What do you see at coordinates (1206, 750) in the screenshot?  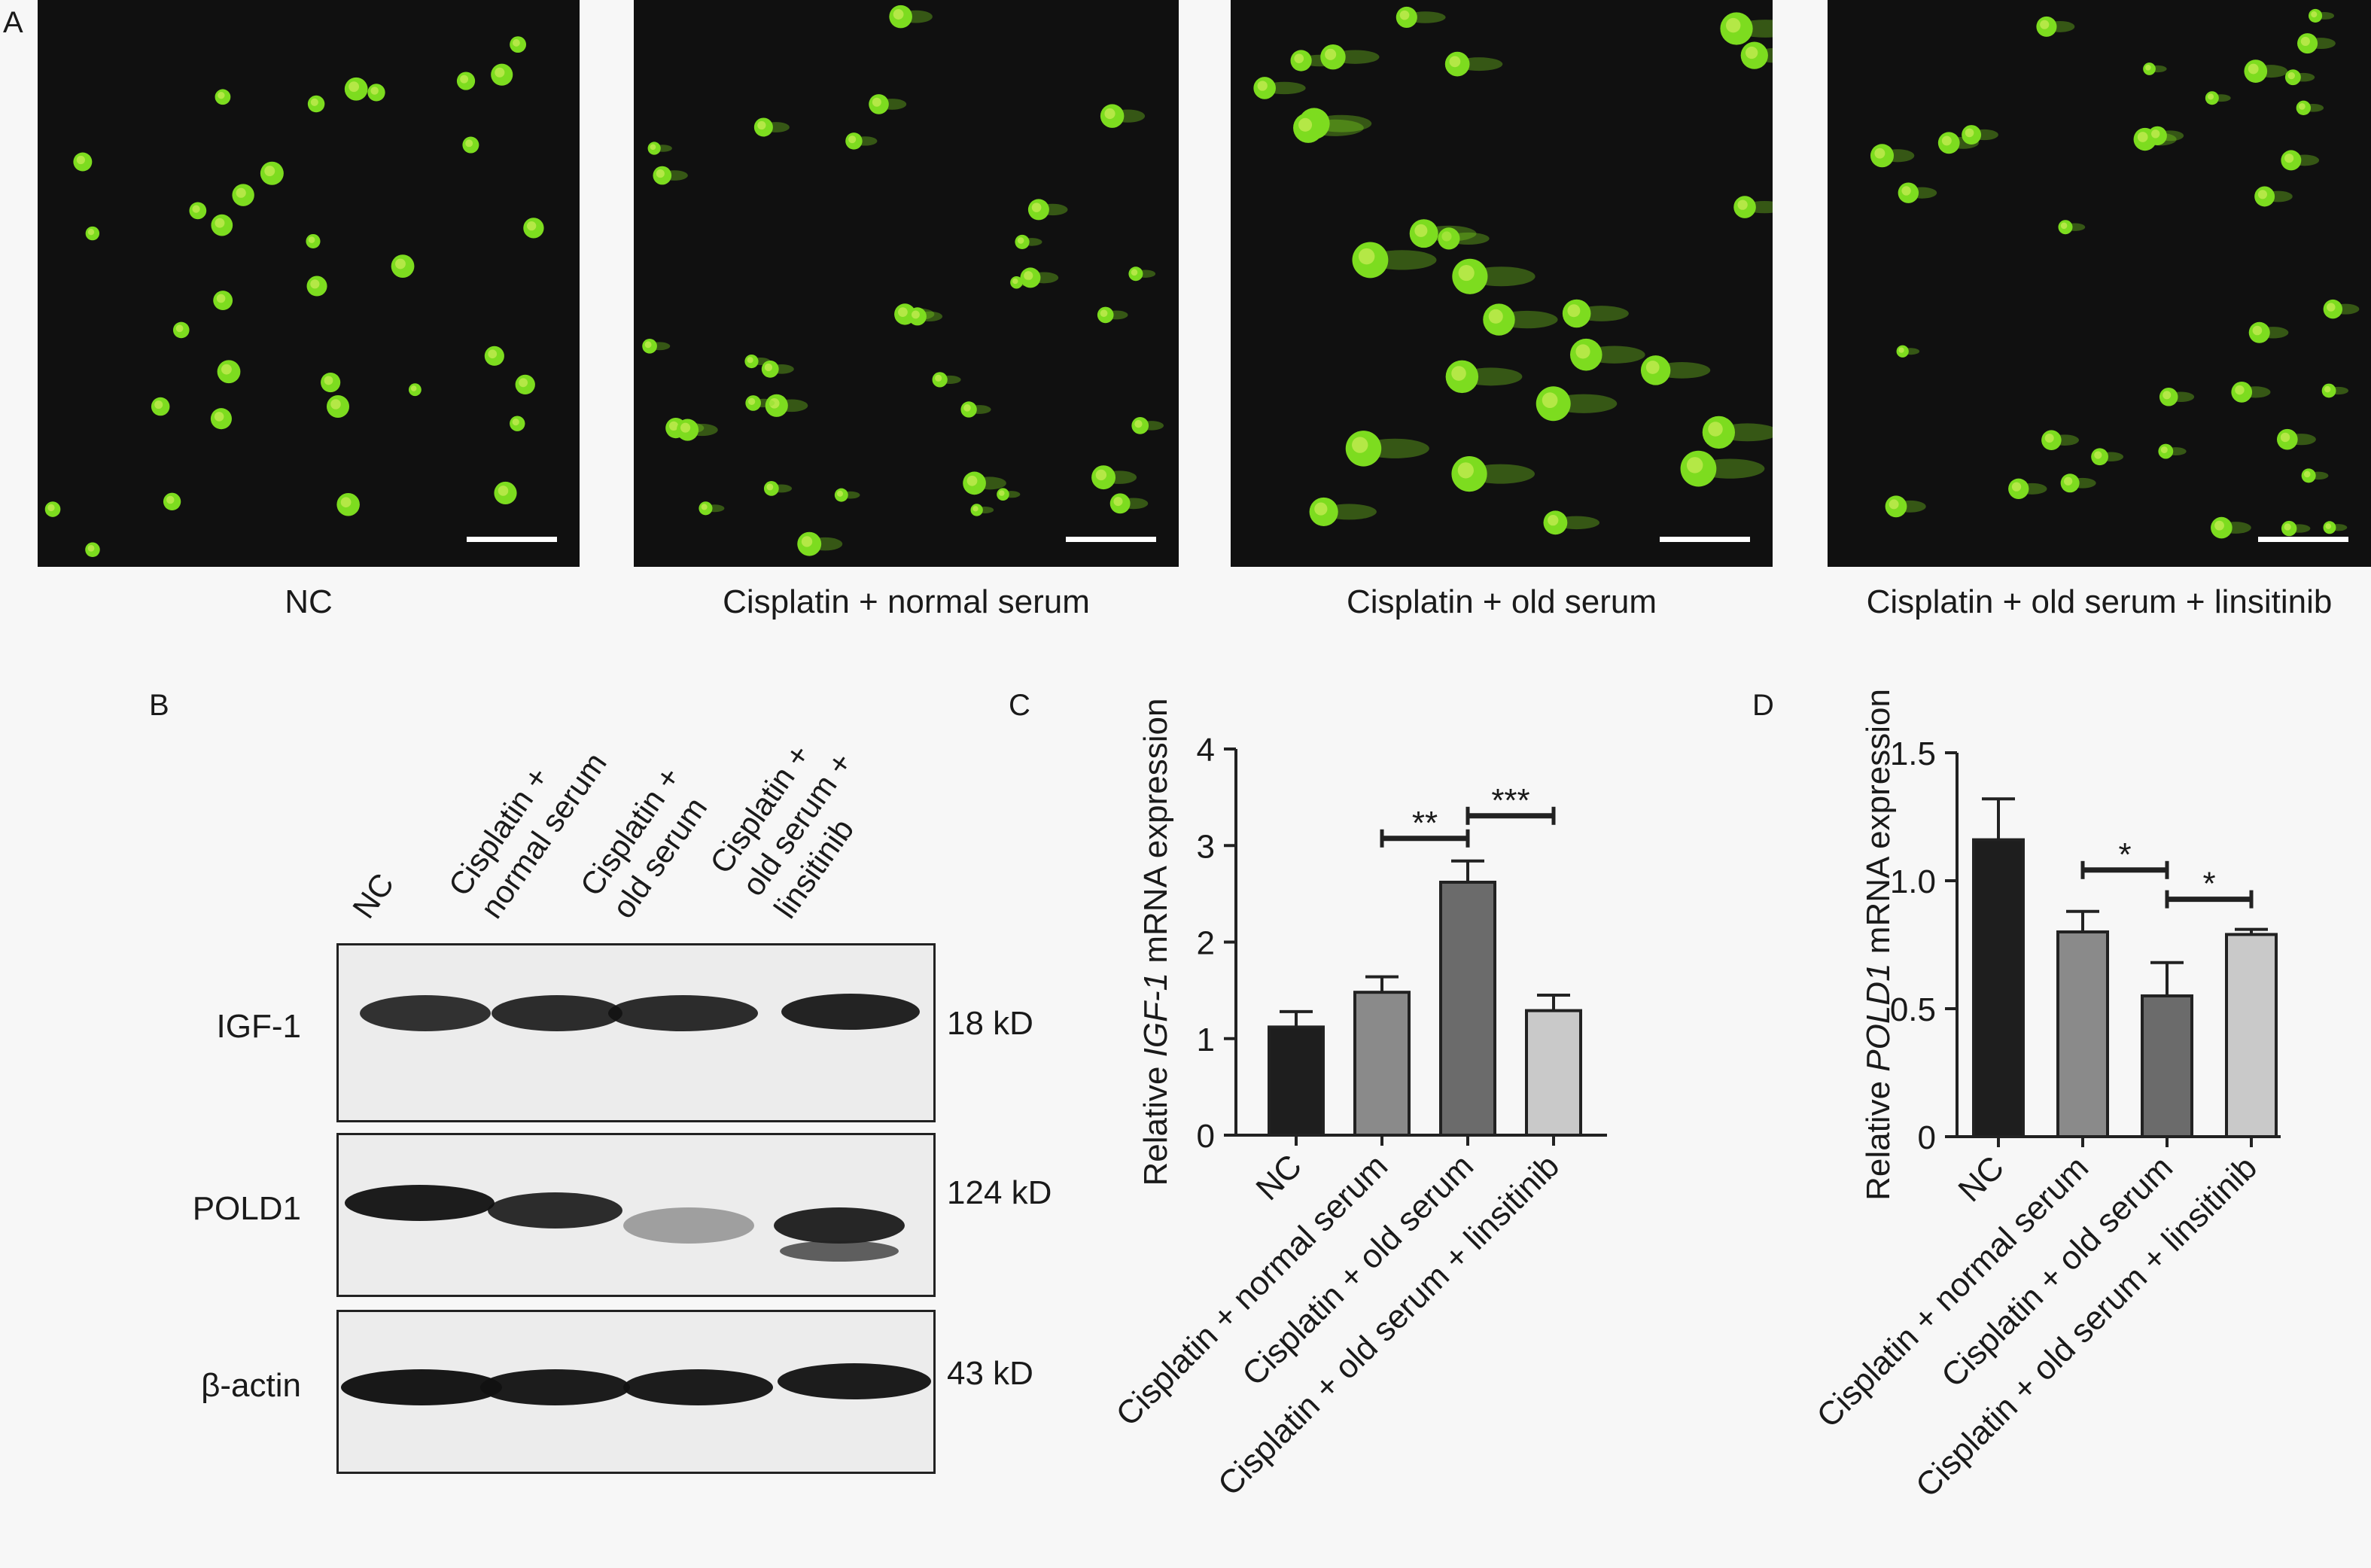 I see `y-tick-label: 4` at bounding box center [1206, 750].